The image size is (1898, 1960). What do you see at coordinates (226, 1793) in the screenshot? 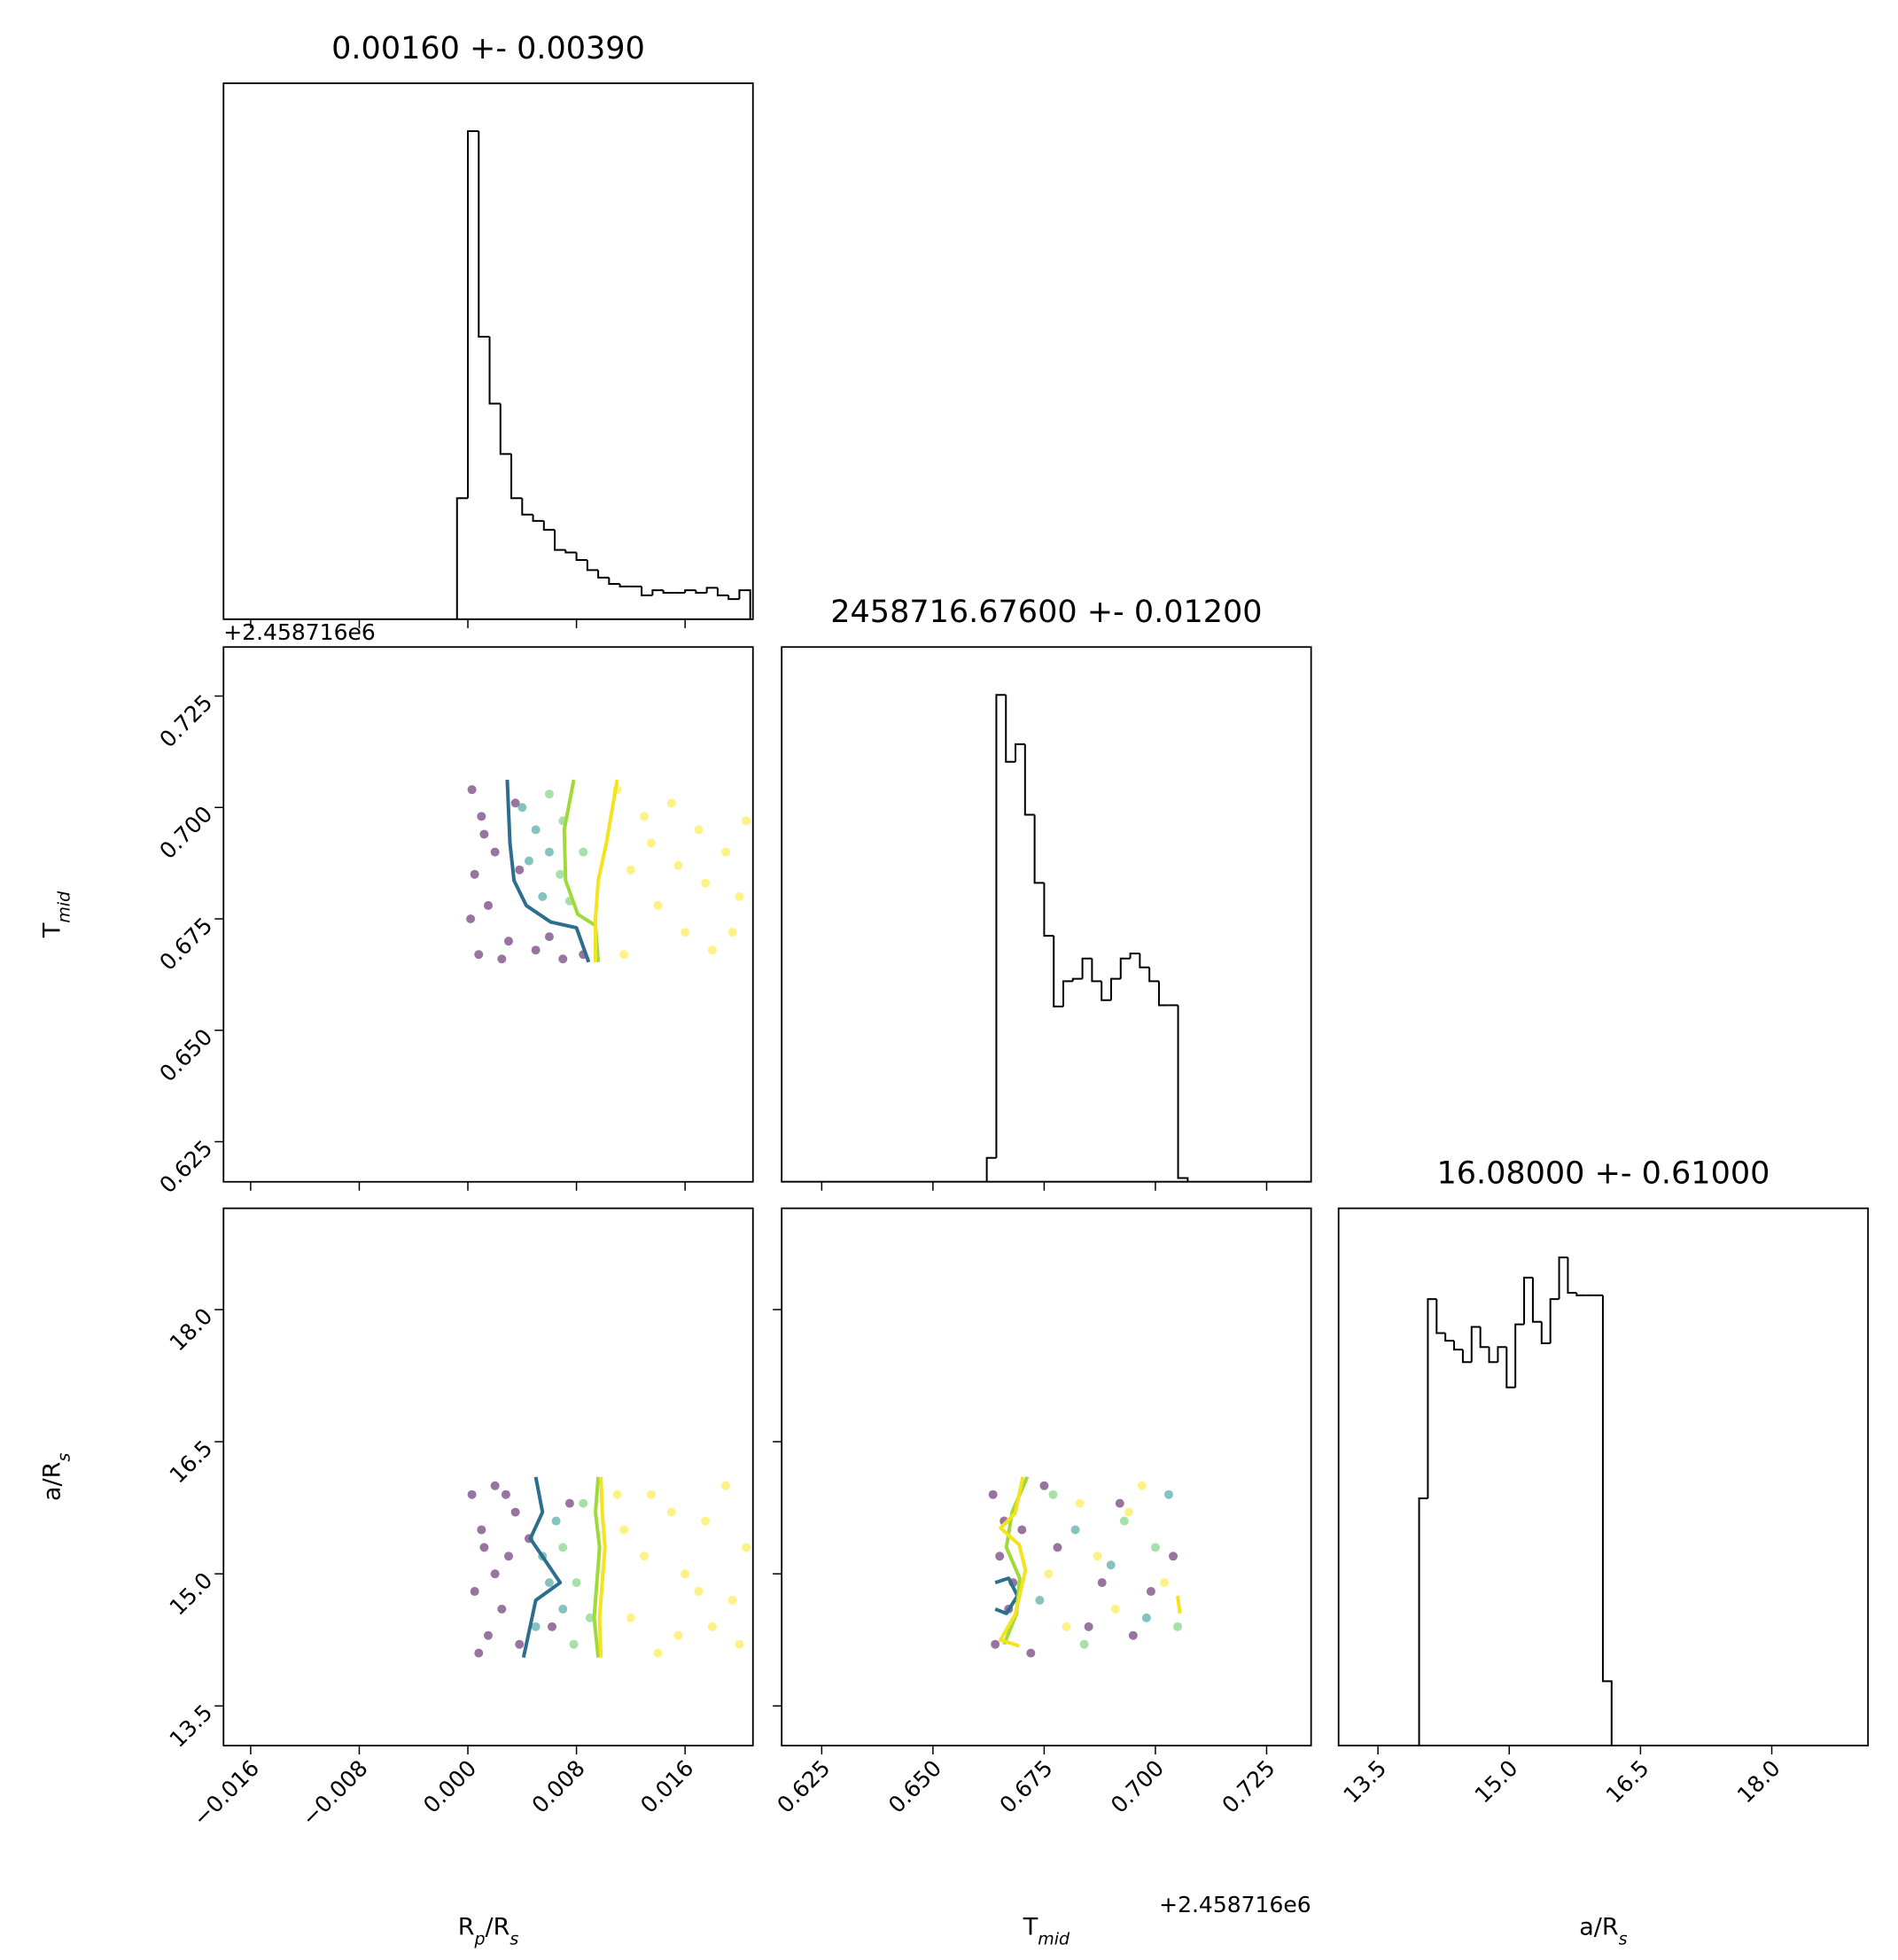
I see `x-tick-label: −0.016` at bounding box center [226, 1793].